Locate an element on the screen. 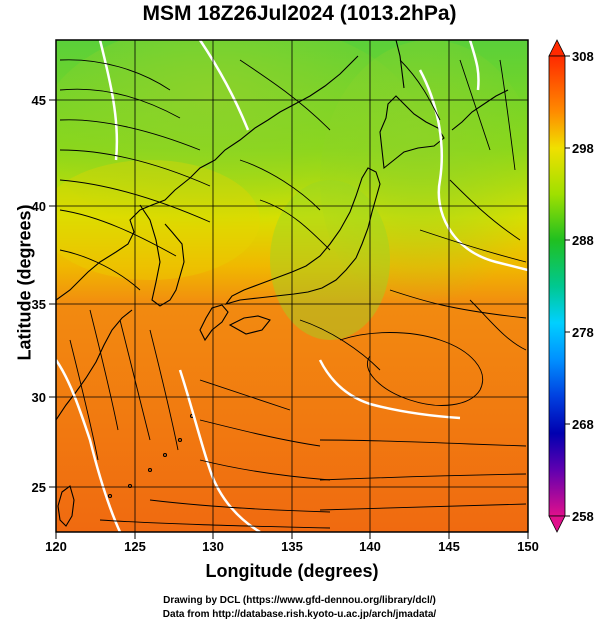 The width and height of the screenshot is (599, 625). x-tick-label: 145 is located at coordinates (449, 546).